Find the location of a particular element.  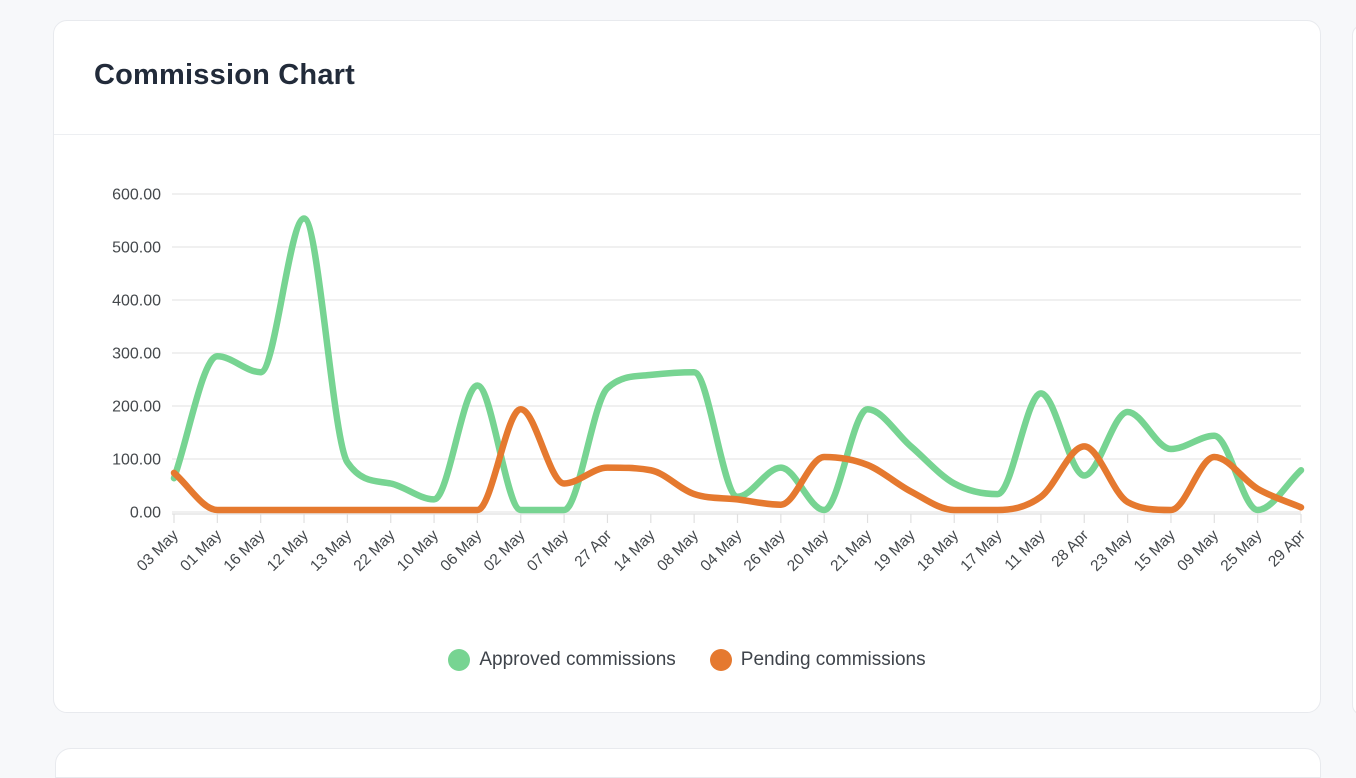

header-divider is located at coordinates (687, 134).